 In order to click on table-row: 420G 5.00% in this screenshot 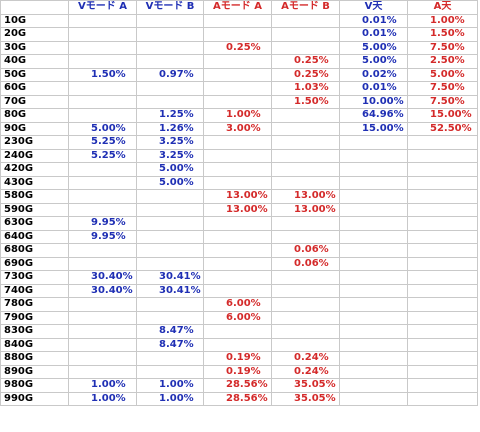, I will do `click(239, 169)`.